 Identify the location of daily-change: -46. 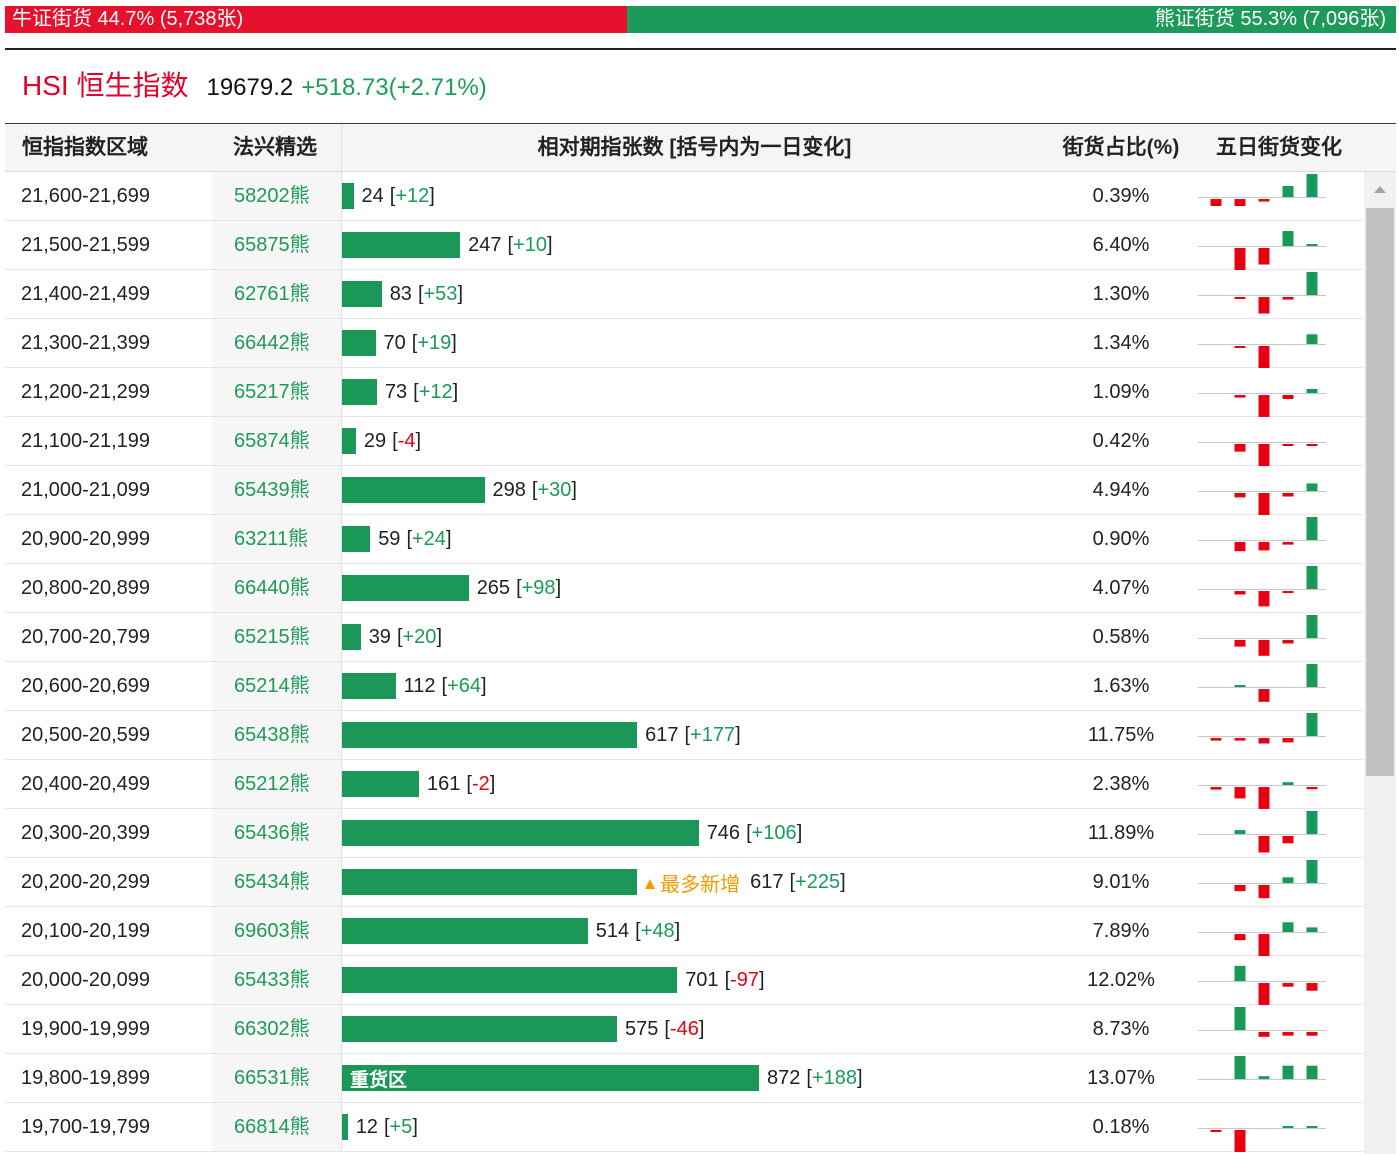
(684, 1029).